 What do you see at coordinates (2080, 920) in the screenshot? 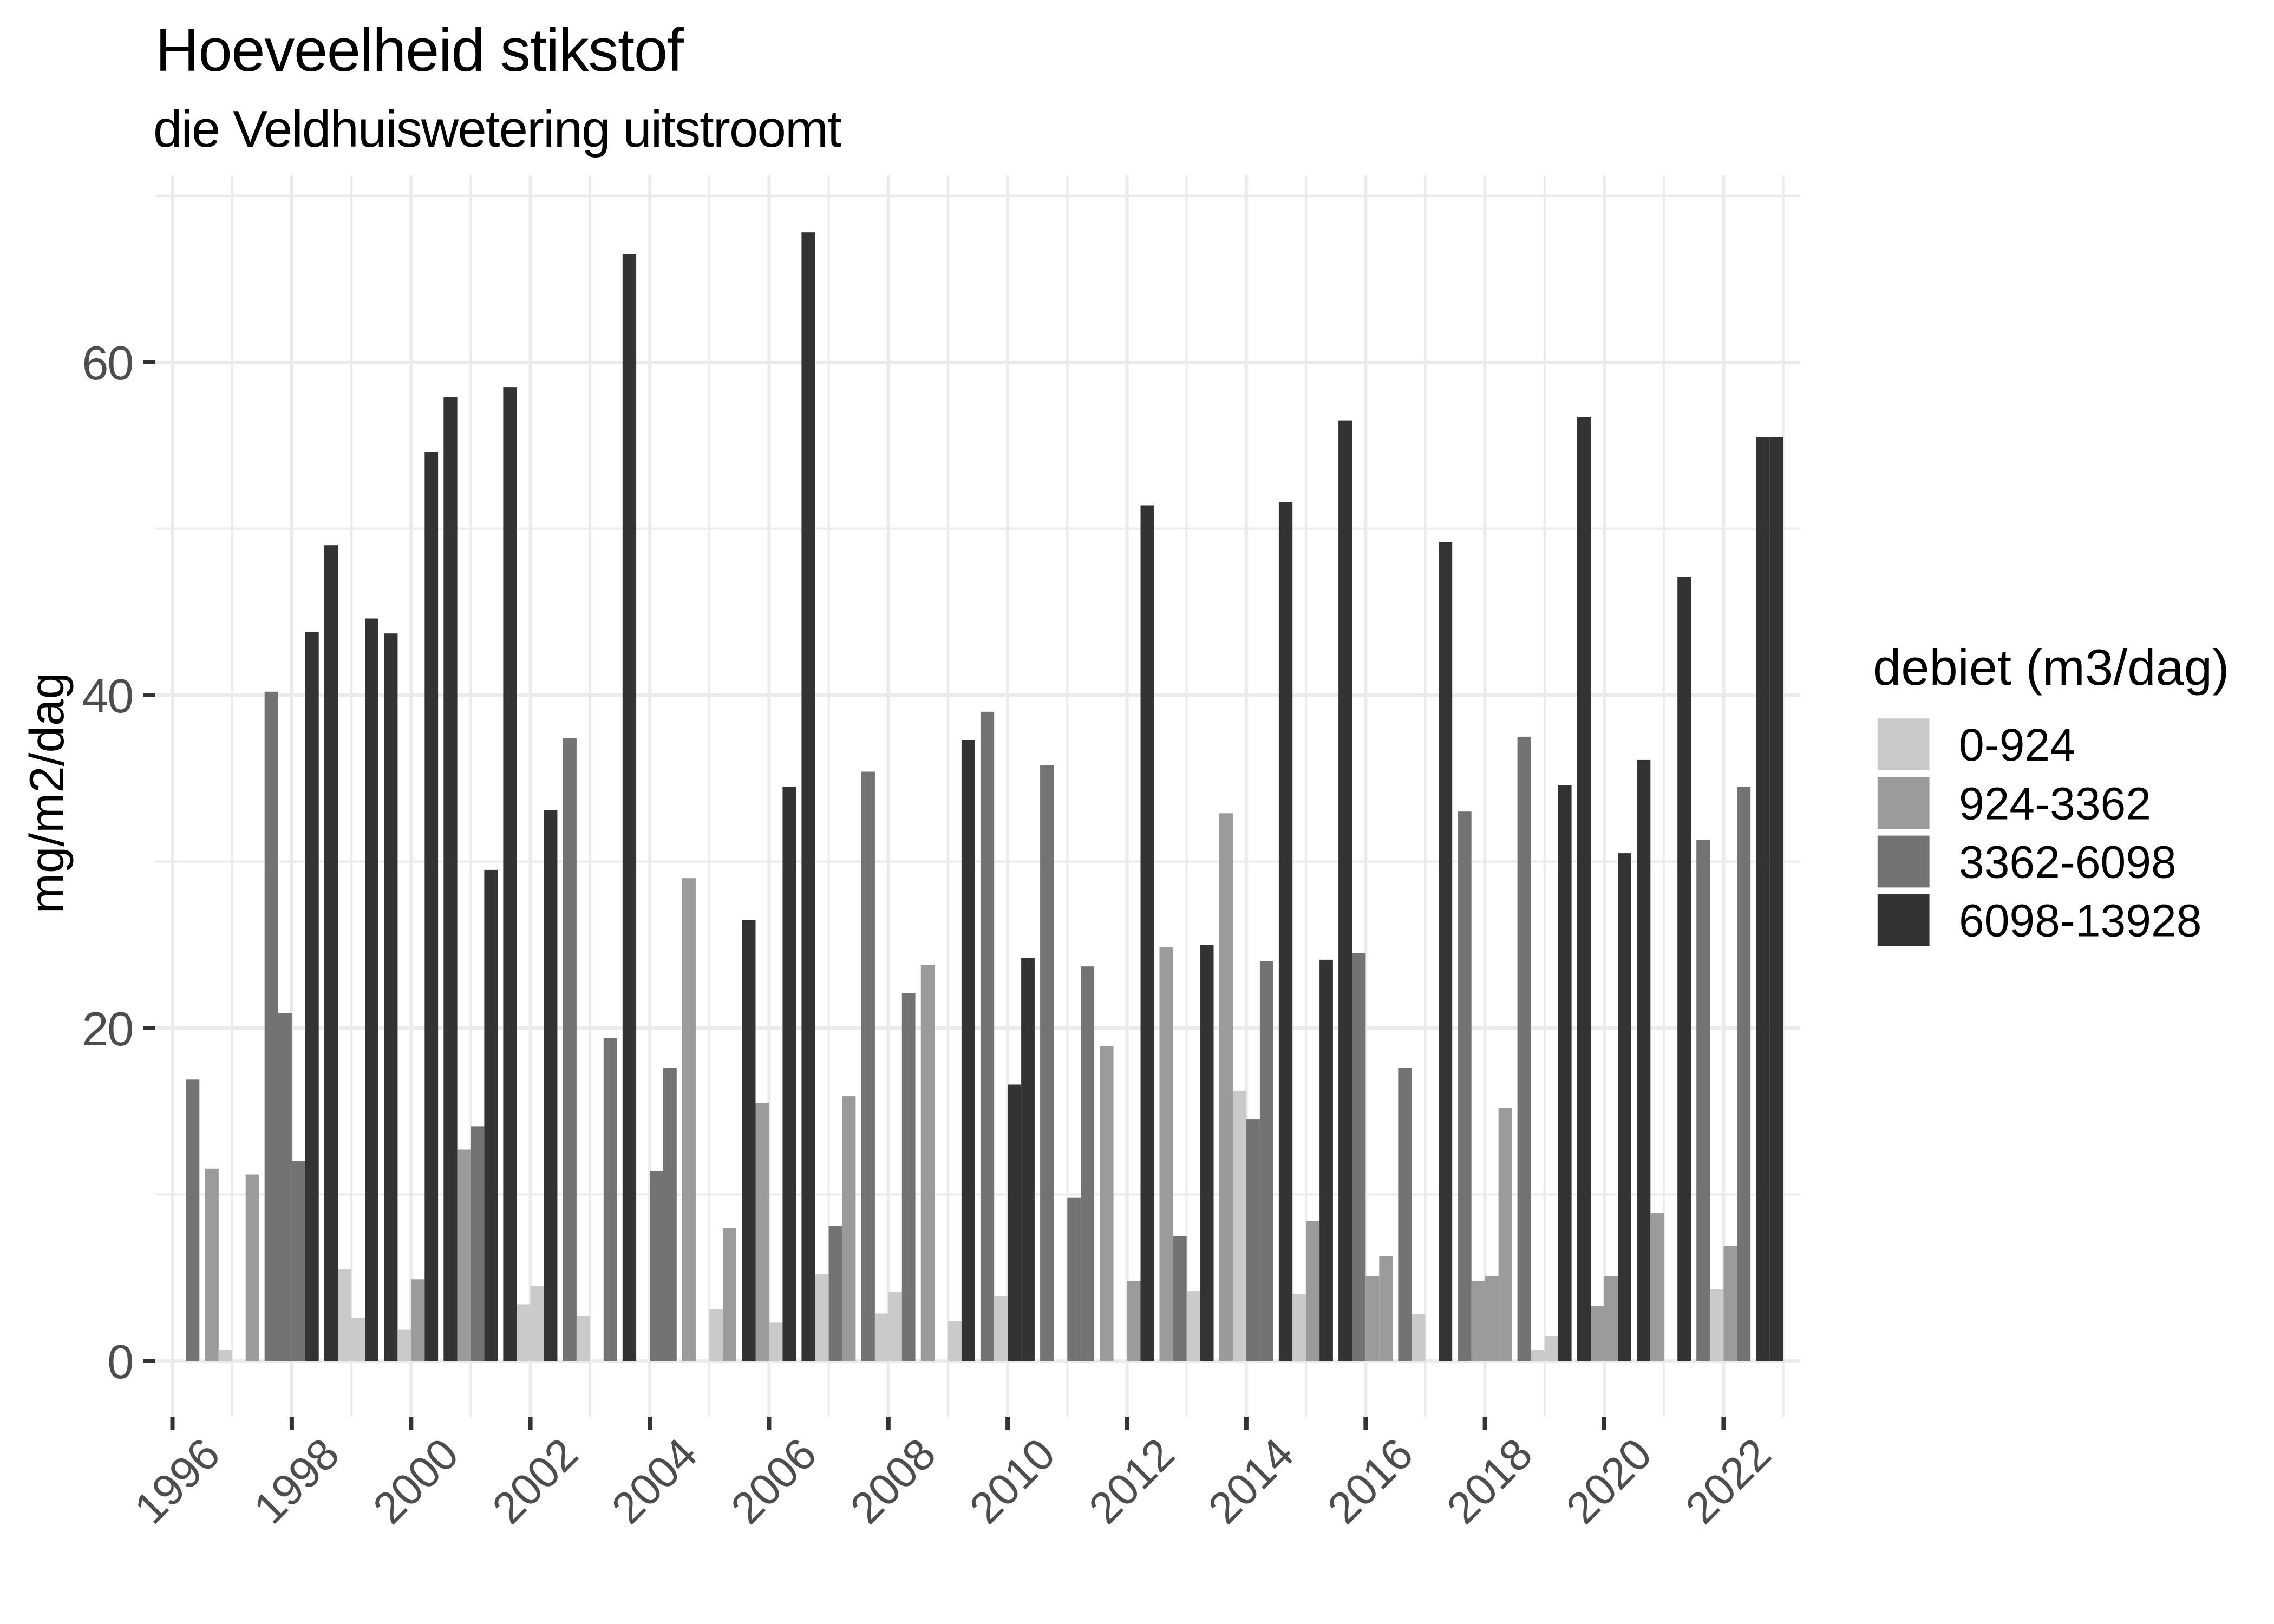
I see `svg-text: 6098-13928` at bounding box center [2080, 920].